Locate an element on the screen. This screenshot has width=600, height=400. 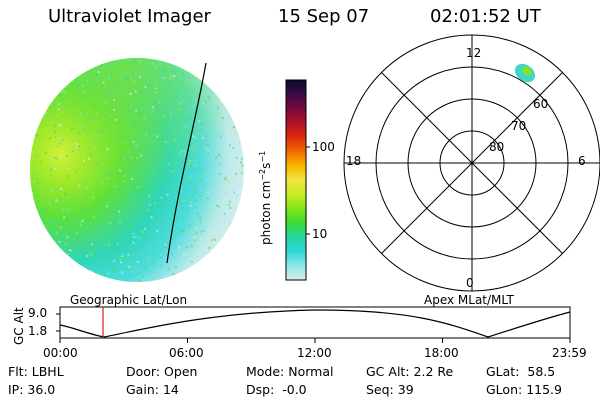
instrument-title: Ultraviolet Imager is located at coordinates (129, 16).